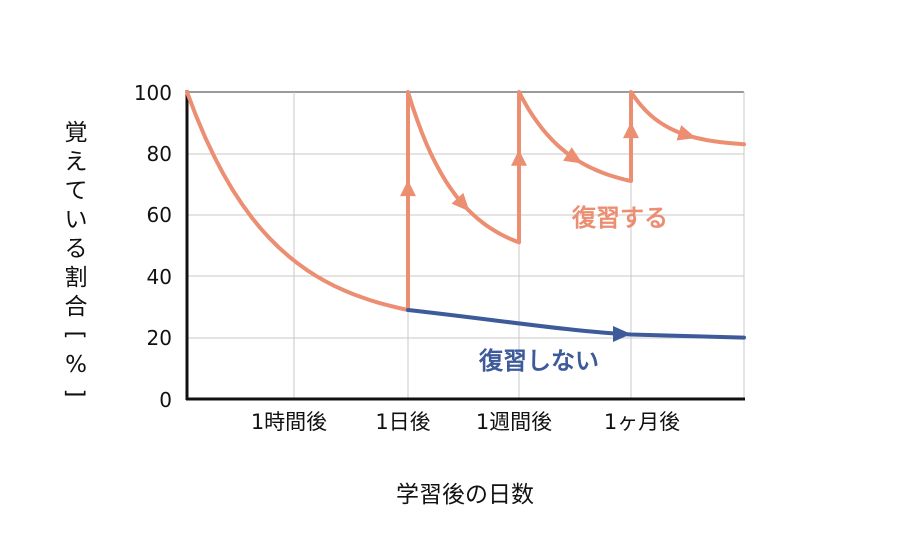 This screenshot has height=538, width=899. Describe the element at coordinates (159, 154) in the screenshot. I see `y-tick-label-80: 80` at that location.